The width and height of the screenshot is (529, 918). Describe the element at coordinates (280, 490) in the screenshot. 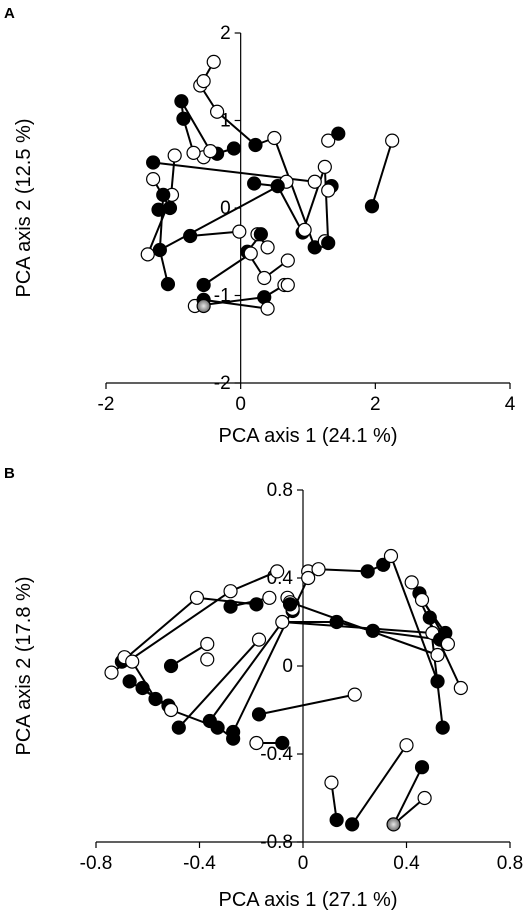

I see `y-tick-label: 0.8` at that location.